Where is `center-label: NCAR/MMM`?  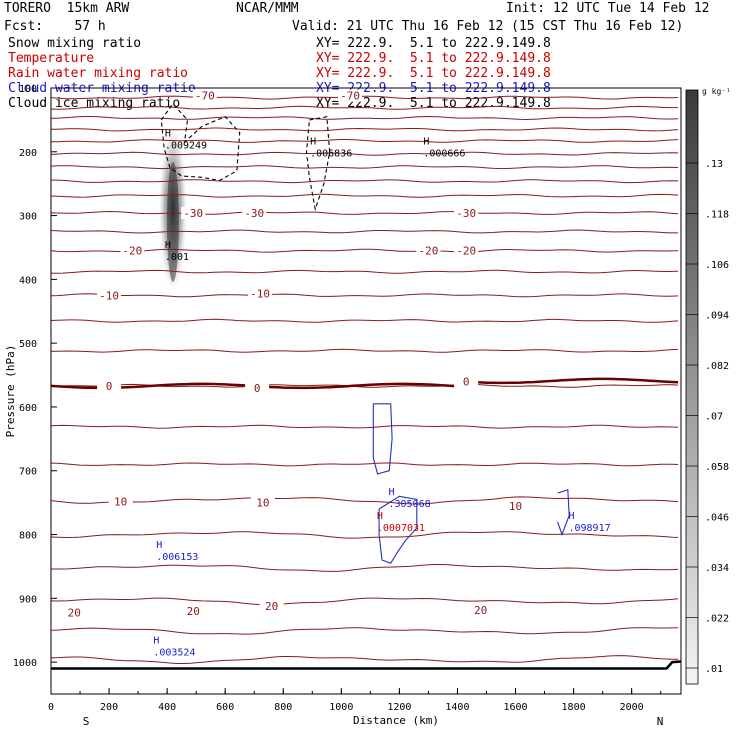
center-label: NCAR/MMM is located at coordinates (267, 8).